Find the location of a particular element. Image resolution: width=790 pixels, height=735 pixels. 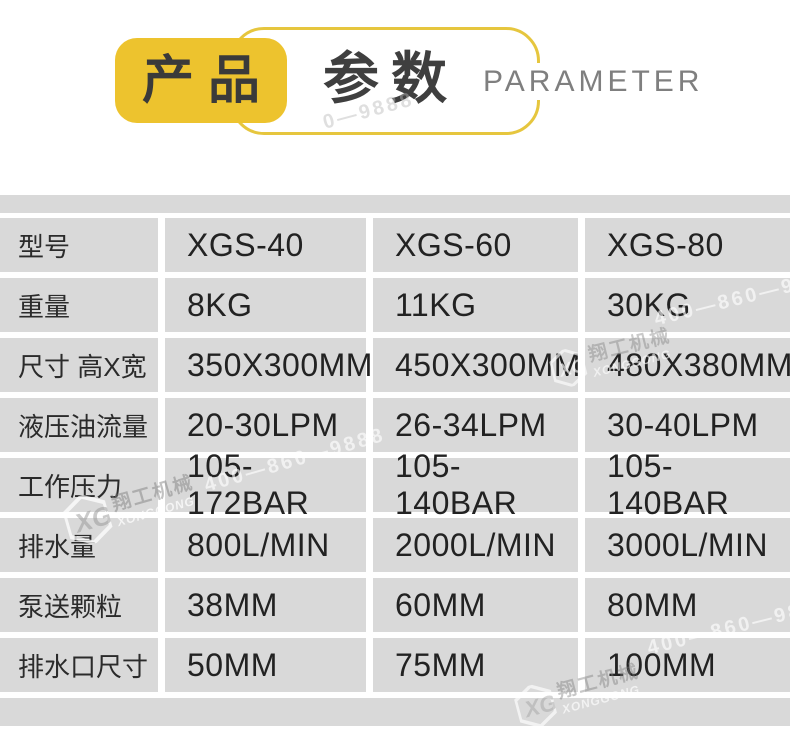

cell-value: 3000L/MIN is located at coordinates (687, 545).